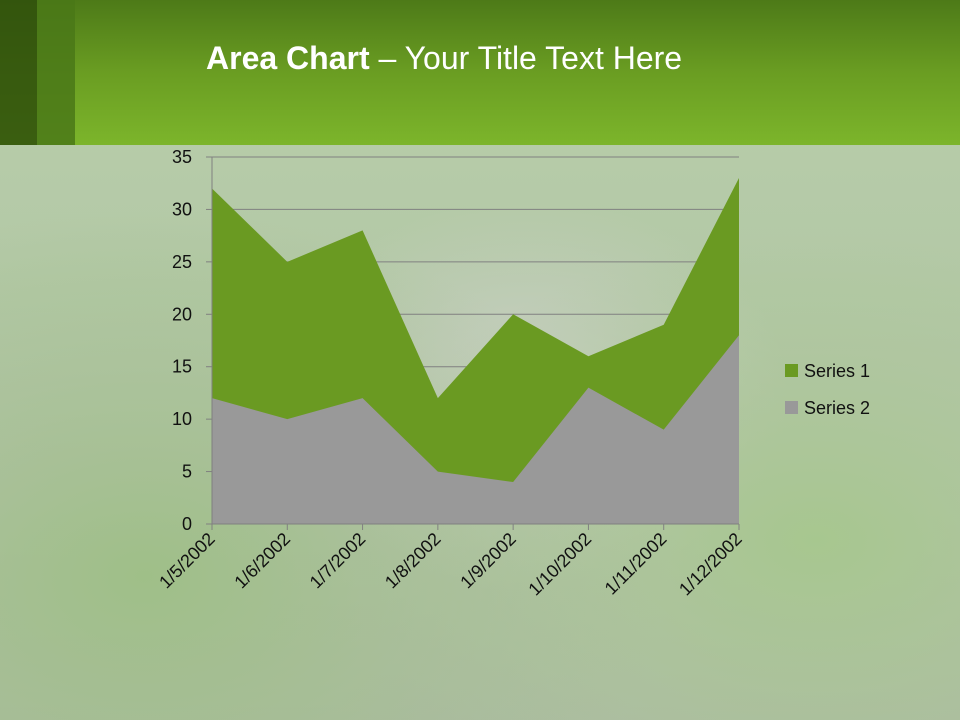 The height and width of the screenshot is (720, 960). Describe the element at coordinates (636, 564) in the screenshot. I see `x-tick-label: 1/11/2002` at that location.